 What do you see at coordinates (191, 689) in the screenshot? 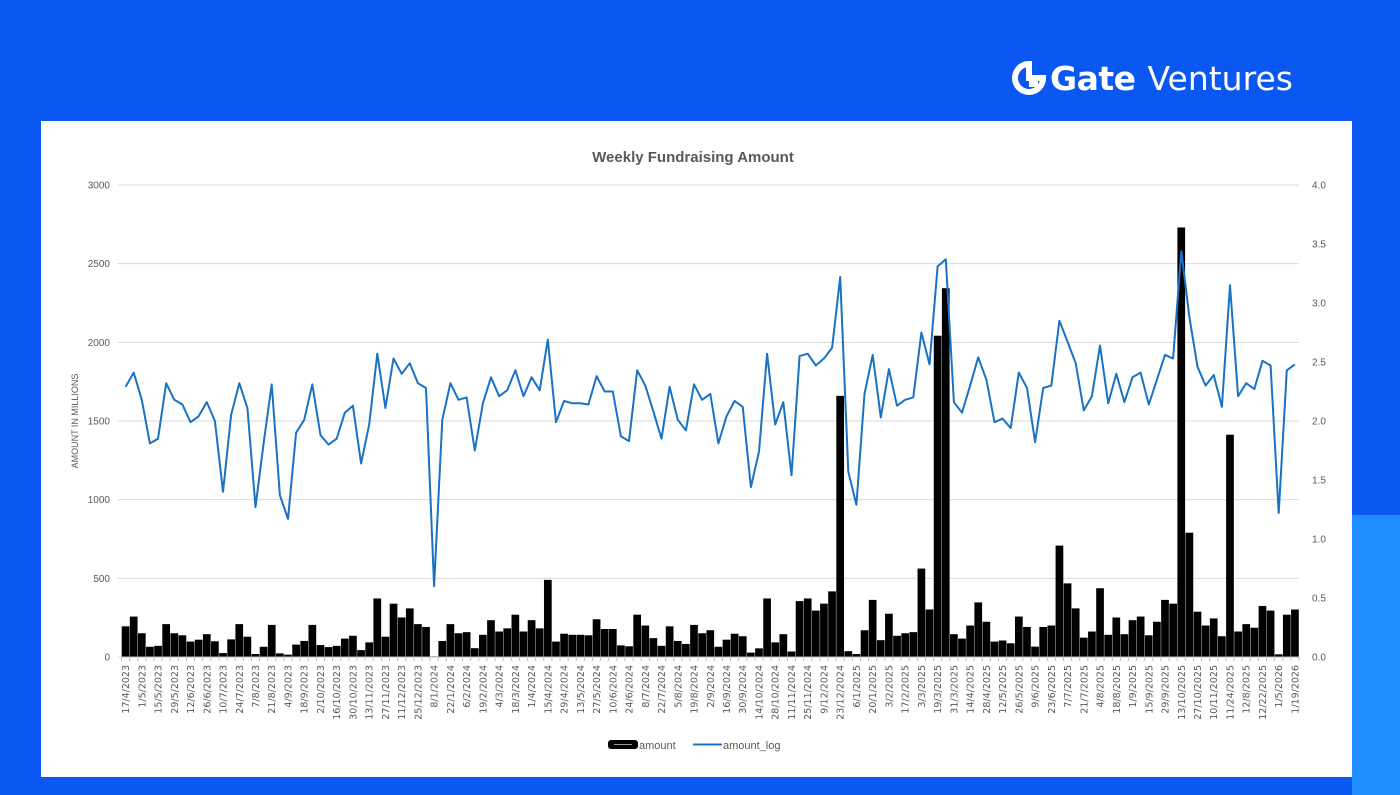
I see `x-tick-label: 12/6/2023` at bounding box center [191, 689].